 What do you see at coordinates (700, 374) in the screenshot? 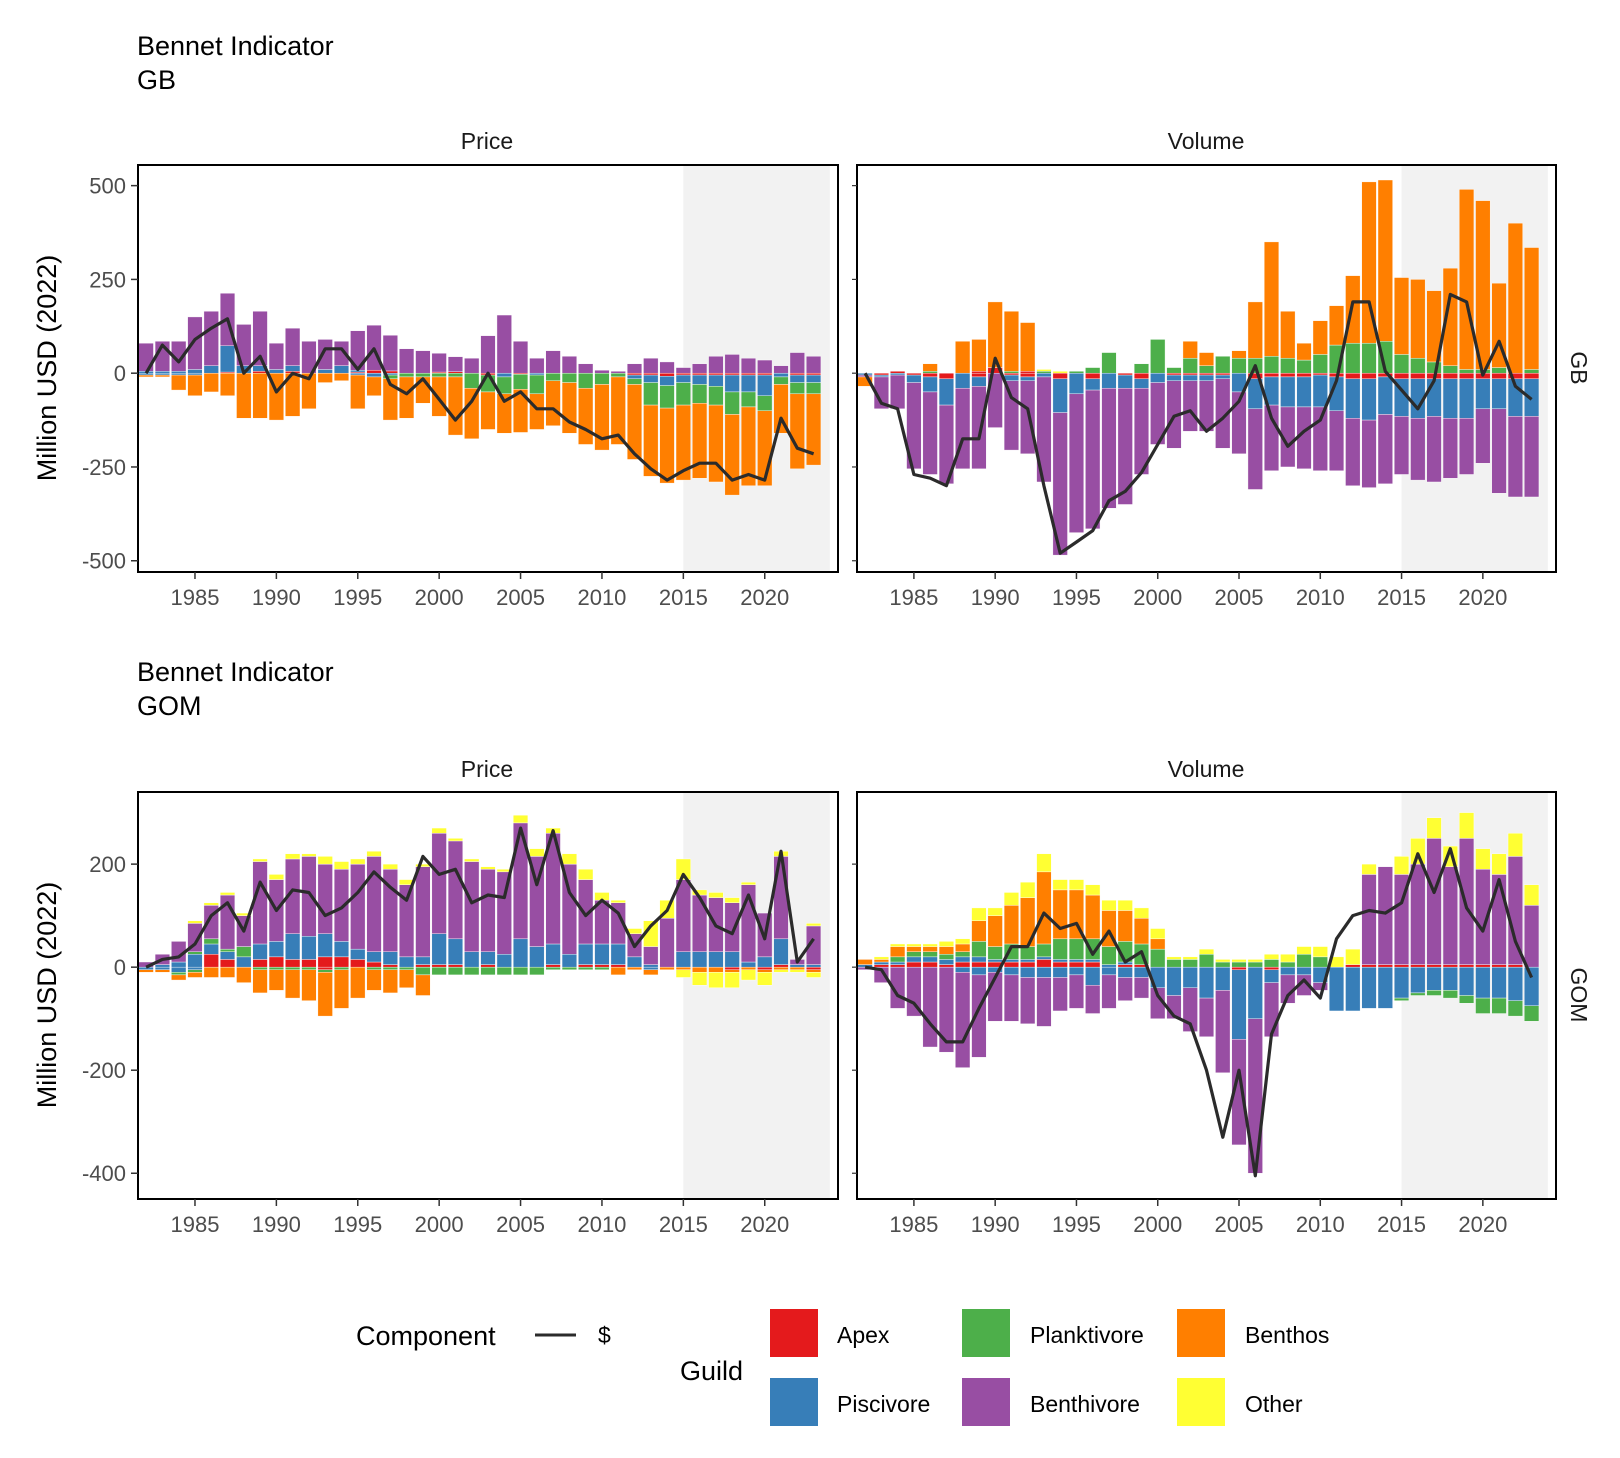
I see `bar-apex-2016` at bounding box center [700, 374].